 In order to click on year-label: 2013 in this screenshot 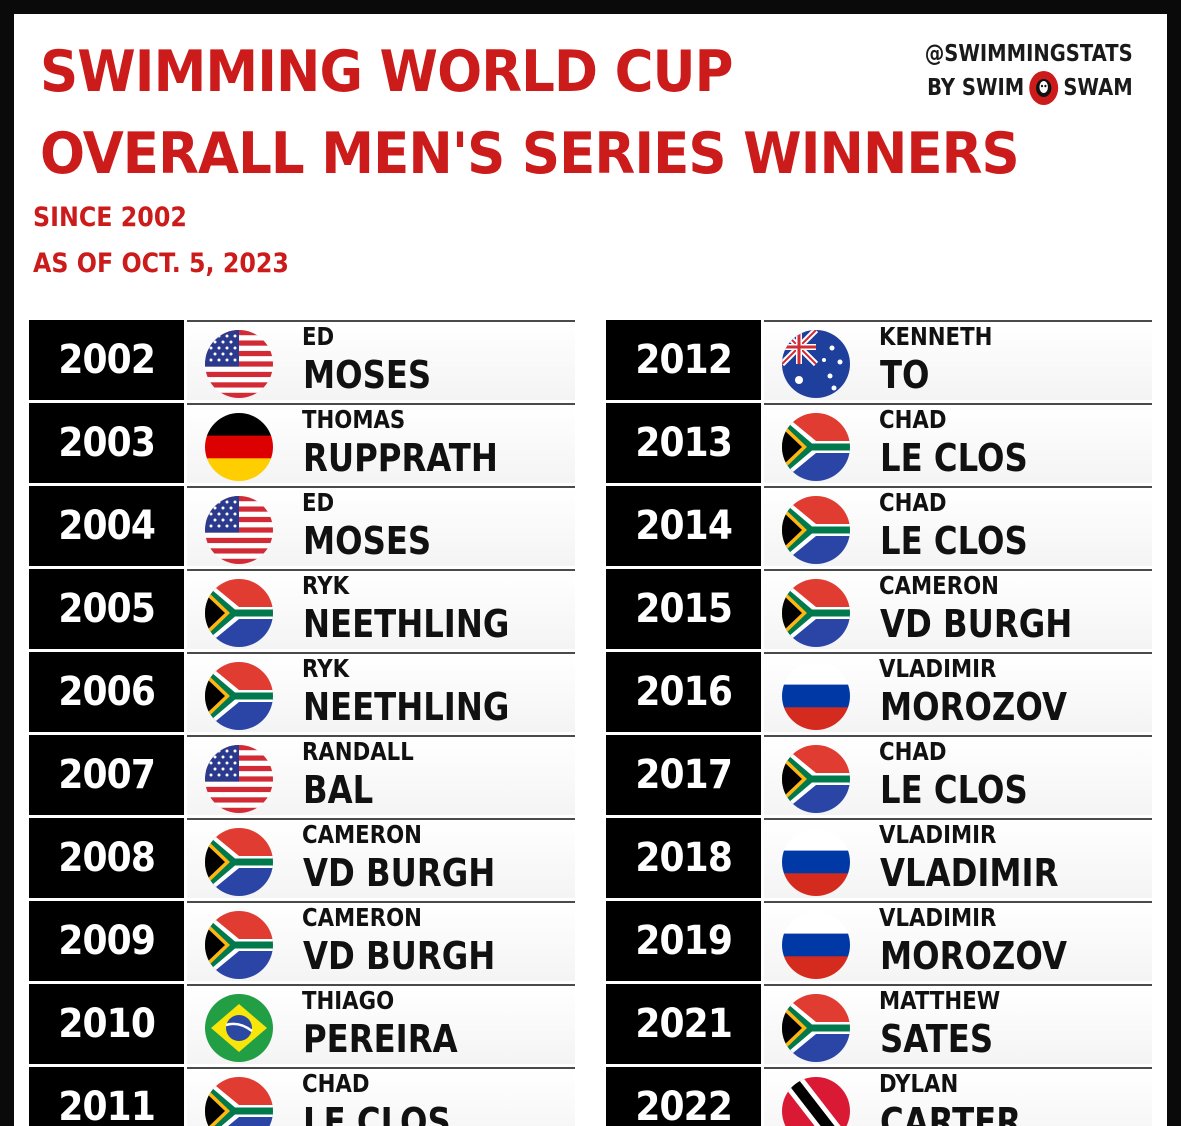, I will do `click(683, 443)`.